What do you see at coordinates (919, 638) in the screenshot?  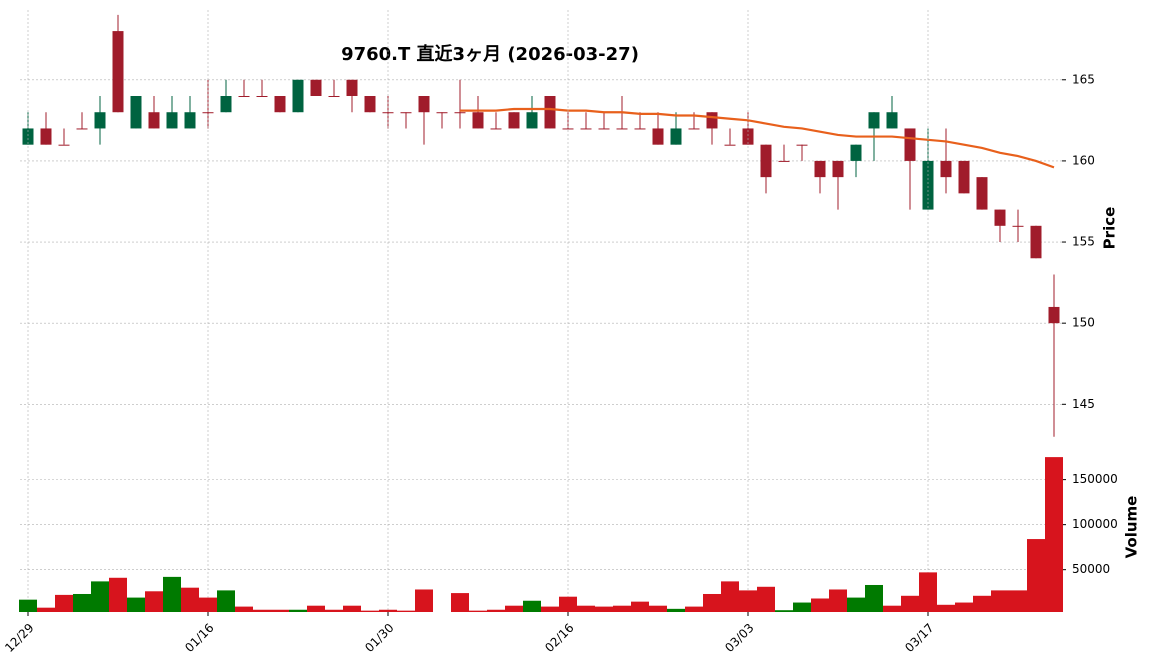 I see `x-tick-label: 03/17` at bounding box center [919, 638].